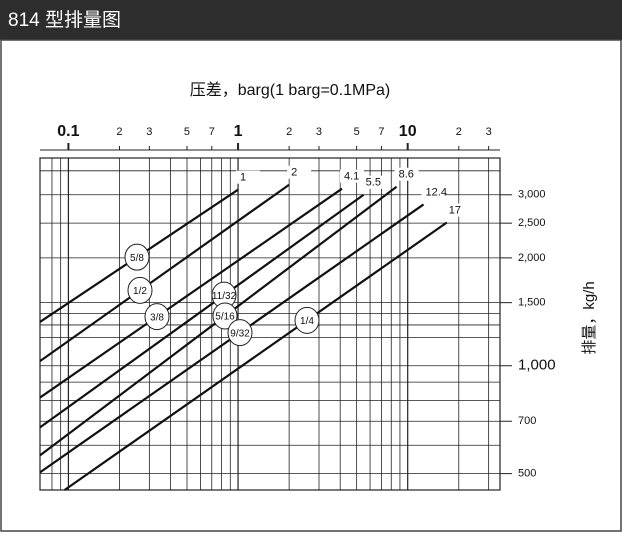 The width and height of the screenshot is (622, 537). I want to click on series-name: 3/8, so click(157, 317).